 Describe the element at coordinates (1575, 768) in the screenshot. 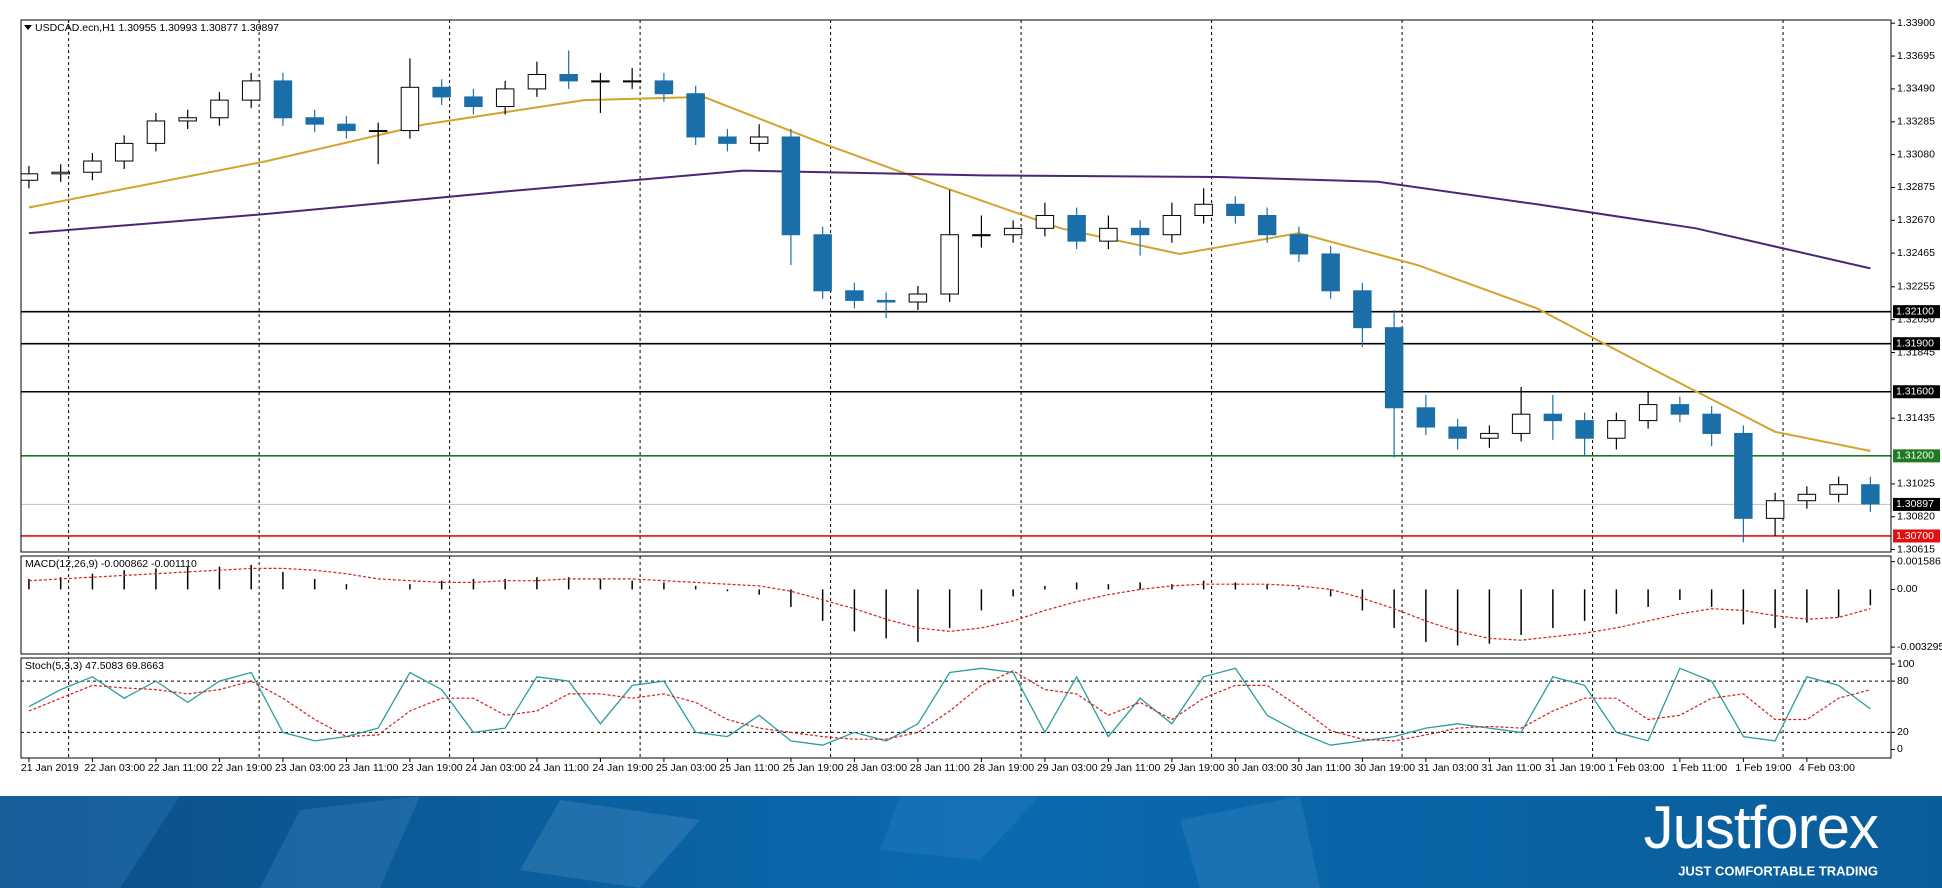

I see `x-tick-label: 31 Jan 19:00` at that location.